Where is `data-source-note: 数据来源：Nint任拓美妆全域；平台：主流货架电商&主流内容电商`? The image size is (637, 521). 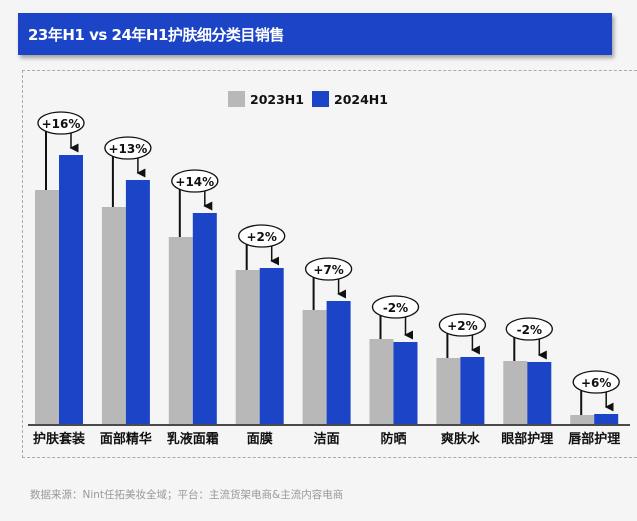 data-source-note: 数据来源：Nint任拓美妆全域；平台：主流货架电商&主流内容电商 is located at coordinates (187, 495).